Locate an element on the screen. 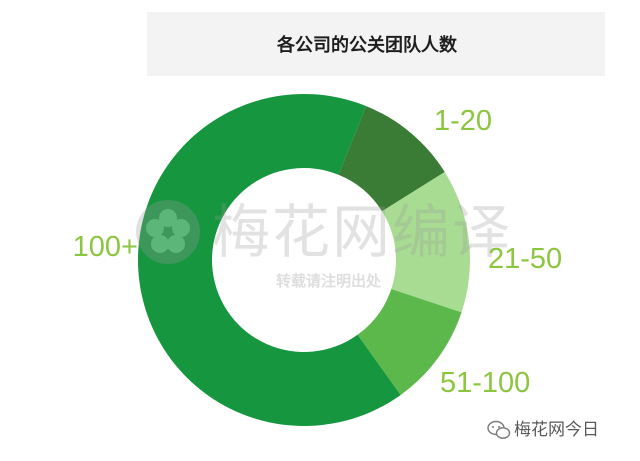 The height and width of the screenshot is (461, 640). slice-label-21-50: 21-50 is located at coordinates (525, 259).